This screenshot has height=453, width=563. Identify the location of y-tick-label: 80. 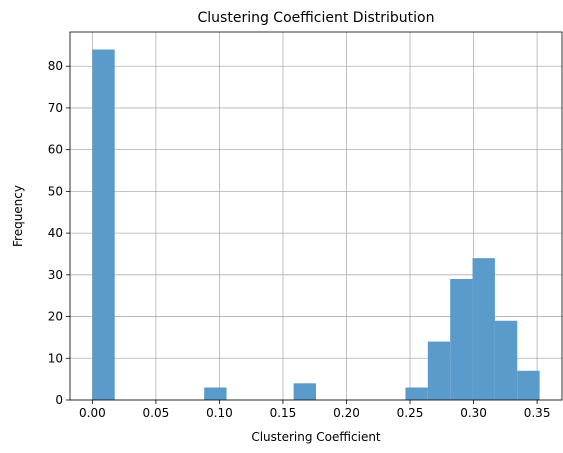
(55, 66).